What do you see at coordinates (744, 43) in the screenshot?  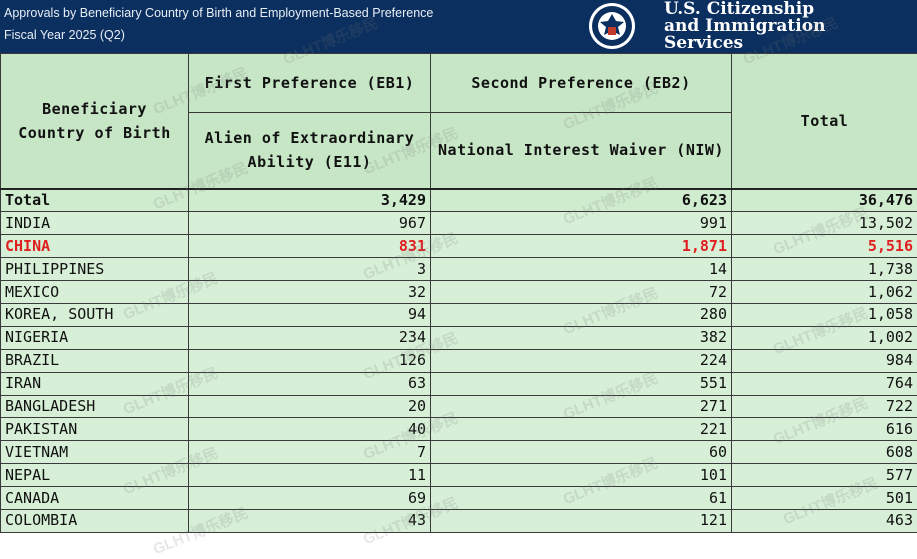 I see `agency-line-3: Services` at bounding box center [744, 43].